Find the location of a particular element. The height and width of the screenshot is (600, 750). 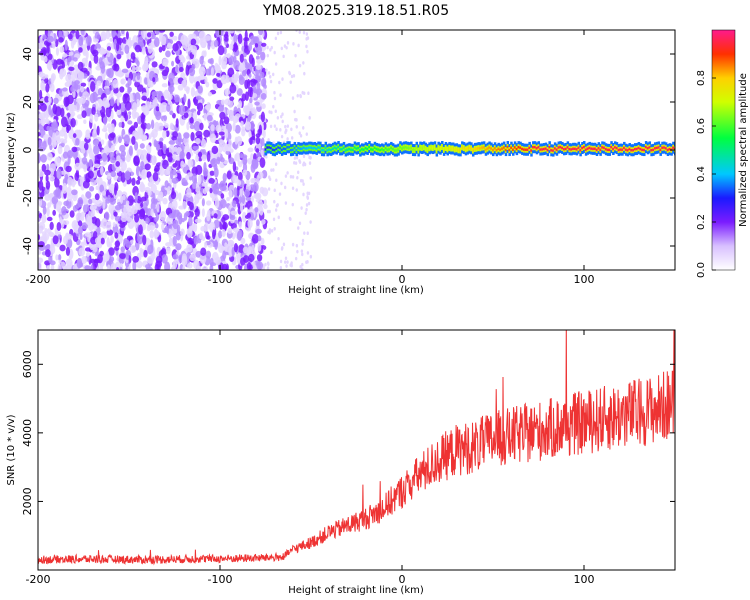

spectrogram-y-tick-label: -20 is located at coordinates (27, 198).